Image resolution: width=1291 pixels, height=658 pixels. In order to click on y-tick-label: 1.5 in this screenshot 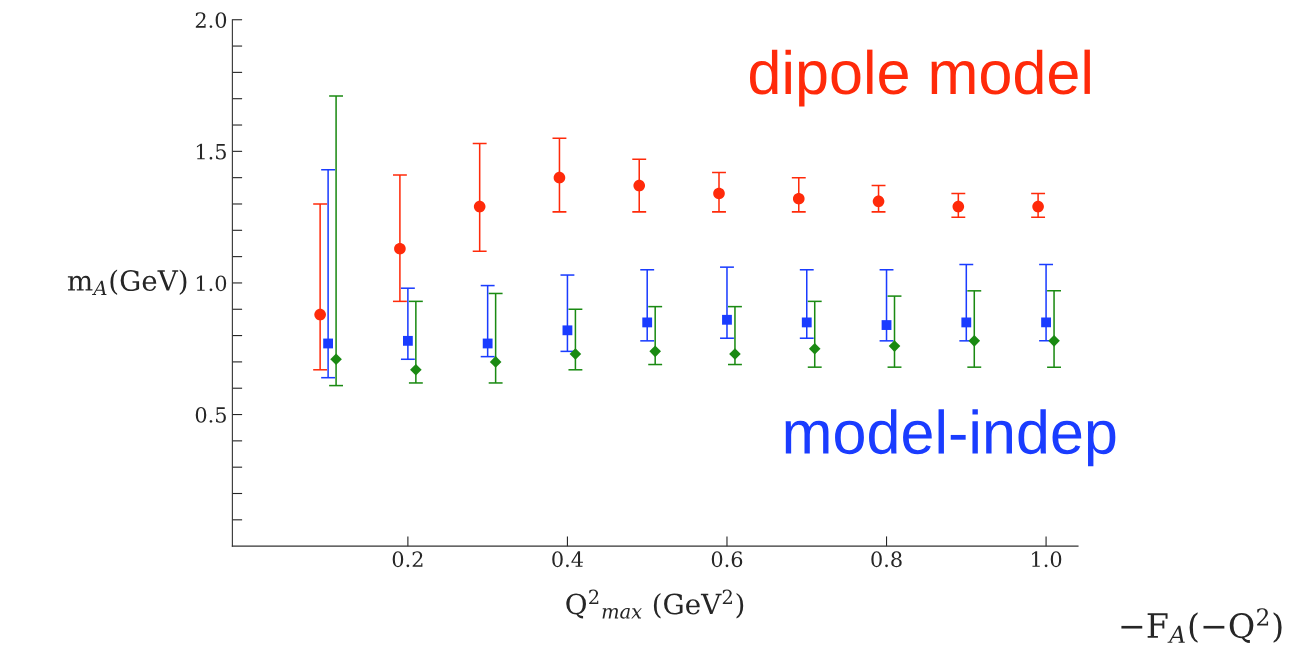, I will do `click(211, 151)`.